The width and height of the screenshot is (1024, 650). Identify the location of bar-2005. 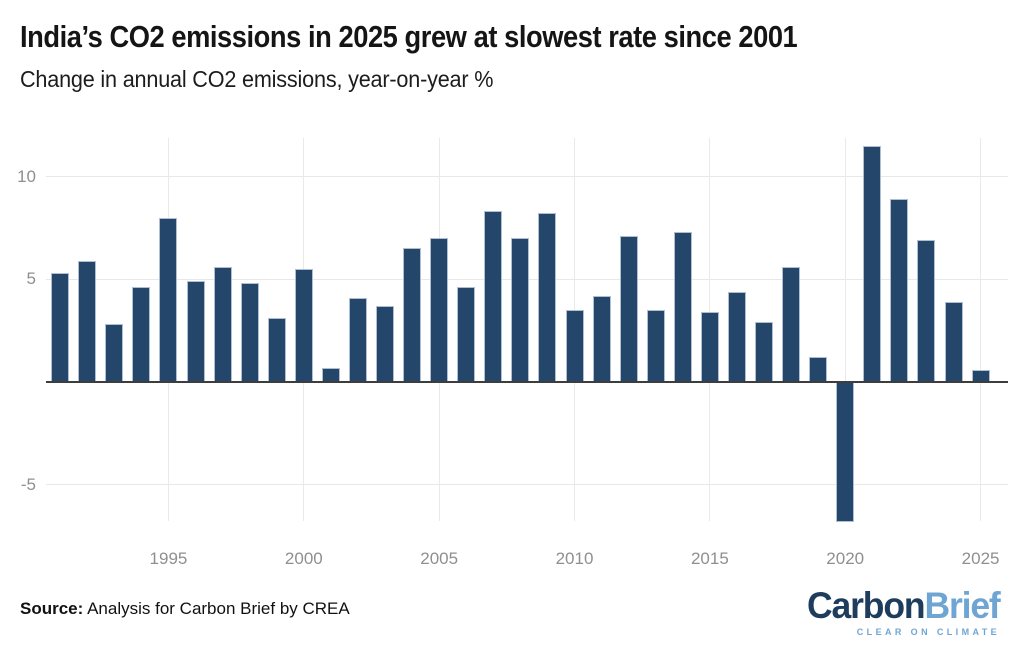
(439, 310).